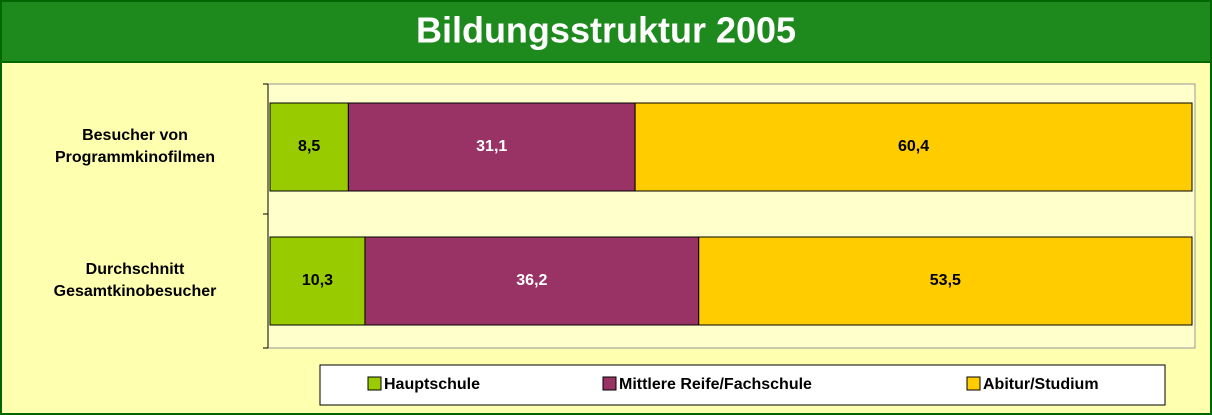 This screenshot has height=415, width=1212. What do you see at coordinates (1041, 384) in the screenshot?
I see `legend-label: Abitur/Studium` at bounding box center [1041, 384].